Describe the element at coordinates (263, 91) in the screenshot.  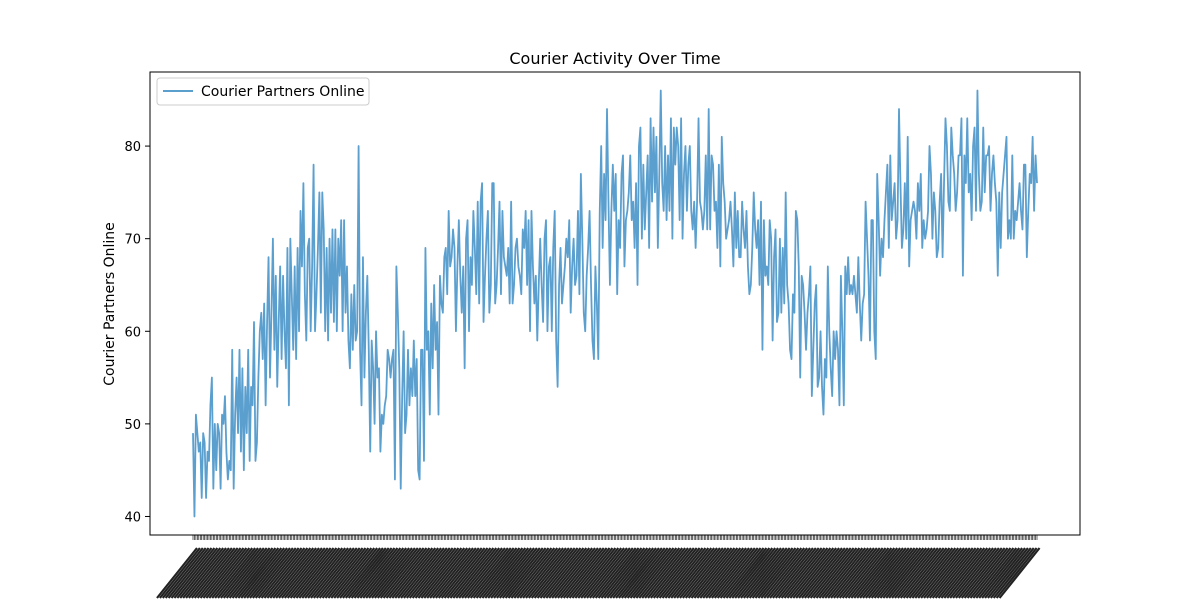
I see `legend: Courier Partners Online` at that location.